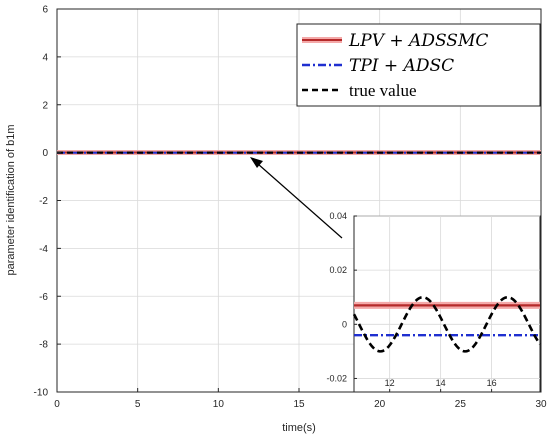 This screenshot has width=550, height=440. Describe the element at coordinates (383, 90) in the screenshot. I see `legend-label-true: true value` at that location.